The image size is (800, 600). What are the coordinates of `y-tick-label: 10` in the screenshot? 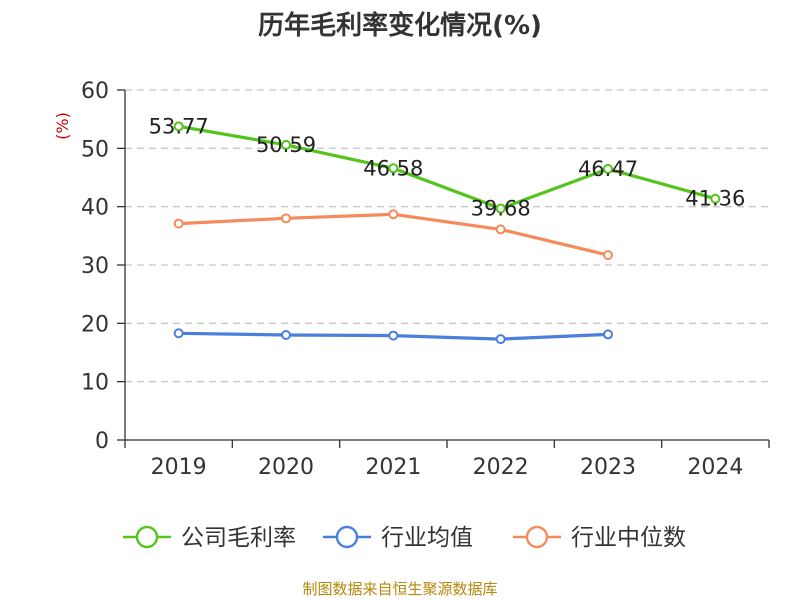 It's located at (95, 383).